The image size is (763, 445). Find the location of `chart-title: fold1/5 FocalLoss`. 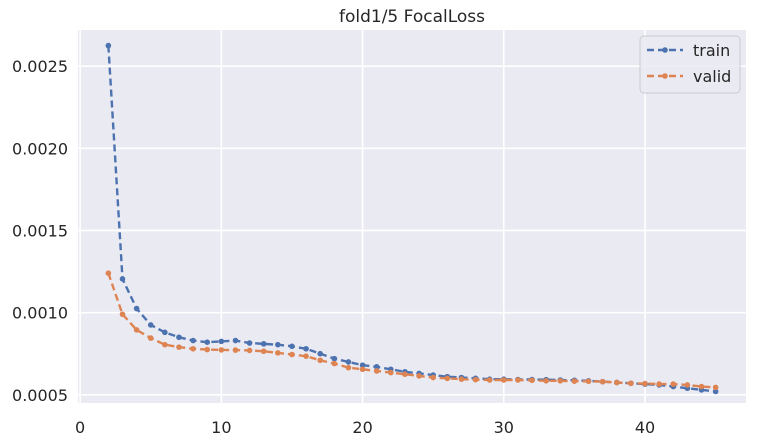

chart-title: fold1/5 FocalLoss is located at coordinates (412, 17).